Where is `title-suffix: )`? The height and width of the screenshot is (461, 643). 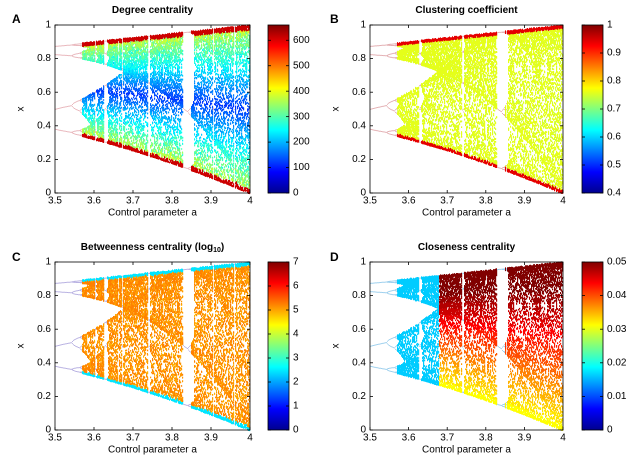 title-suffix: ) is located at coordinates (222, 247).